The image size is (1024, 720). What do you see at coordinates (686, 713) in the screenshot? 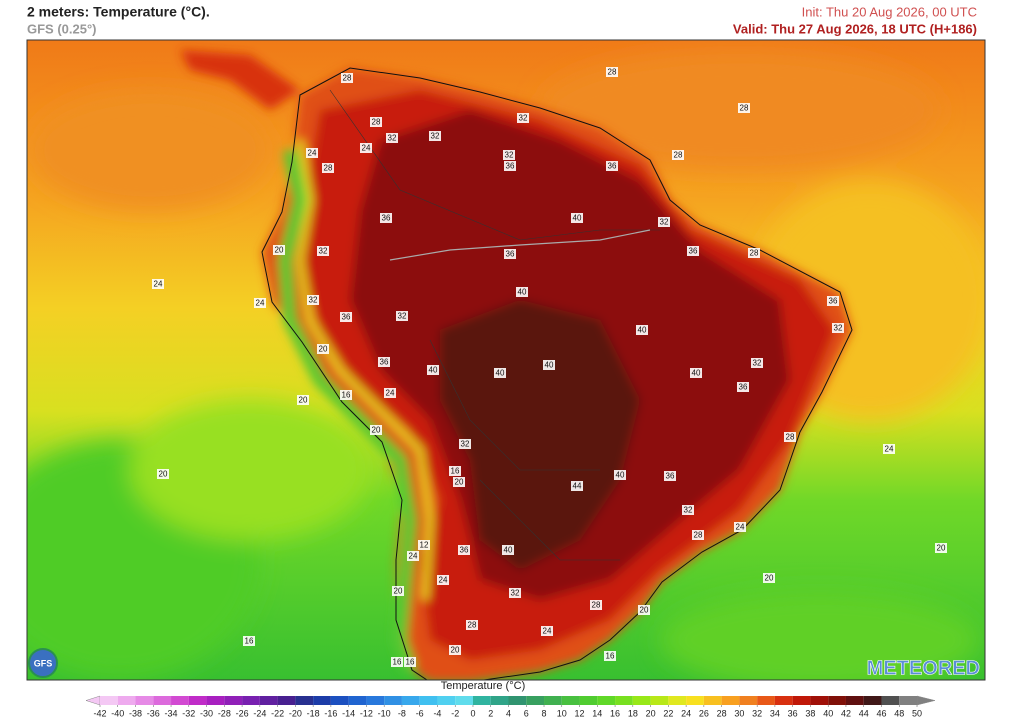
I see `colorbar-tick-label: 24` at bounding box center [686, 713].